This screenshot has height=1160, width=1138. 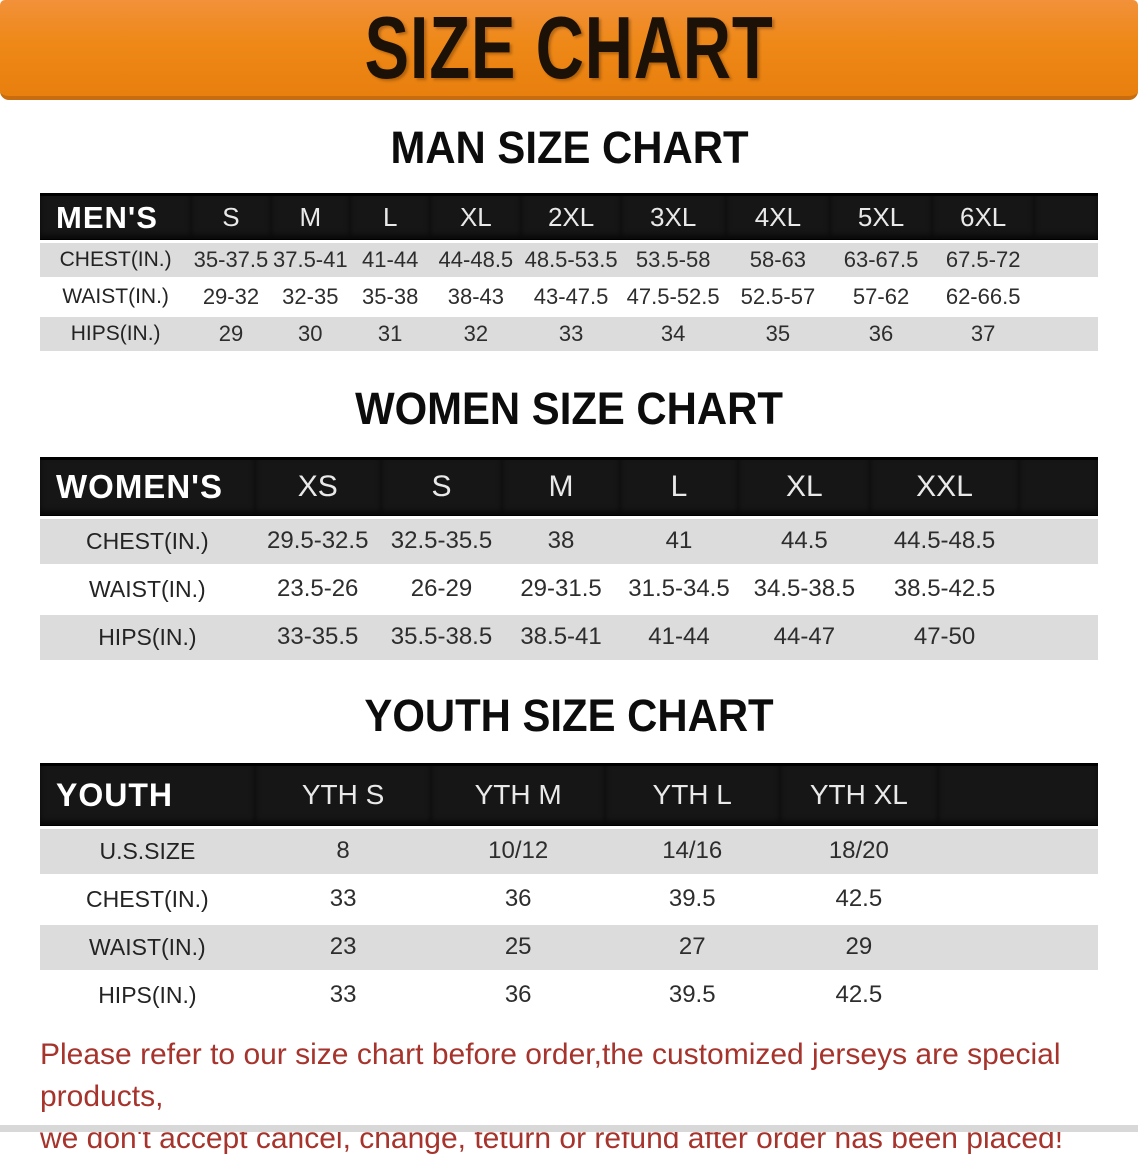 What do you see at coordinates (441, 635) in the screenshot?
I see `measurement-value-cell: 35.5-38.5` at bounding box center [441, 635].